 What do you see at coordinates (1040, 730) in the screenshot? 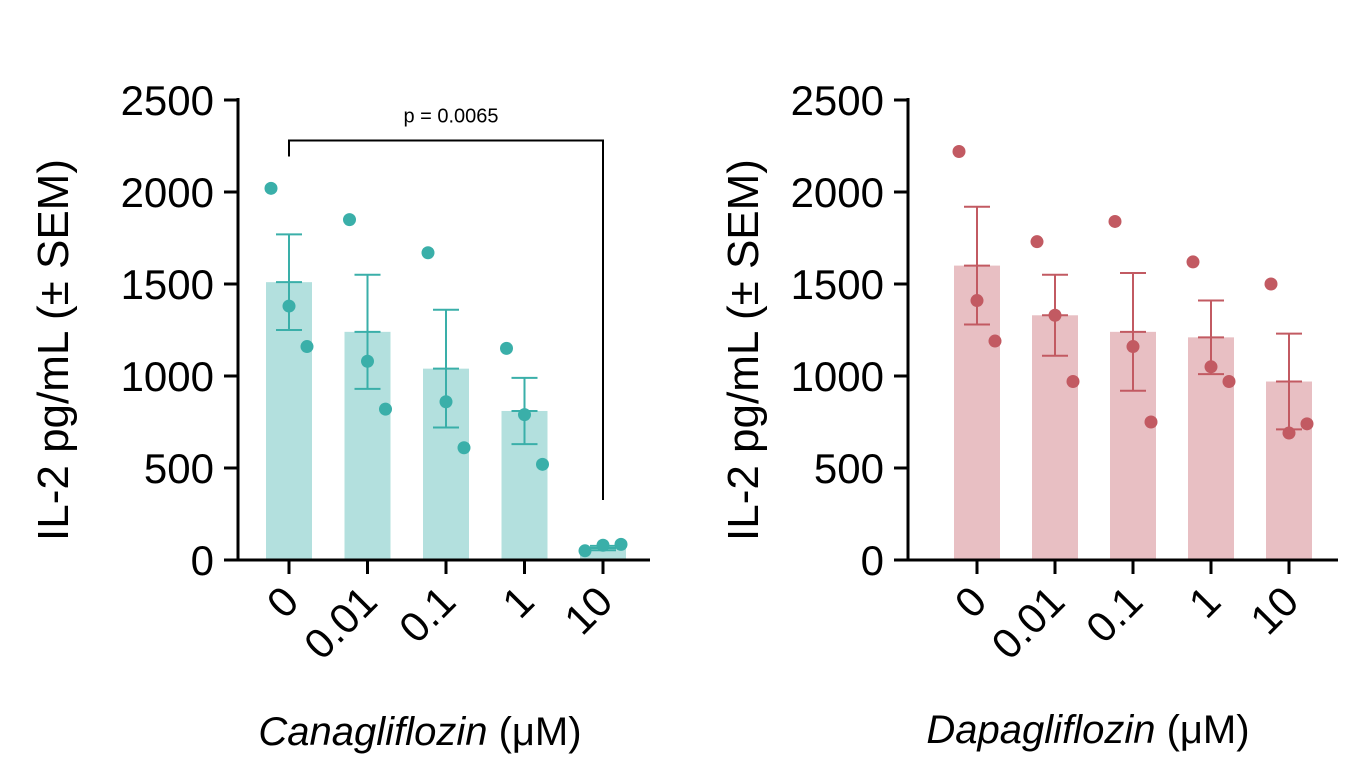
I see `x-axis-title-drug: Dapagliflozin` at bounding box center [1040, 730].